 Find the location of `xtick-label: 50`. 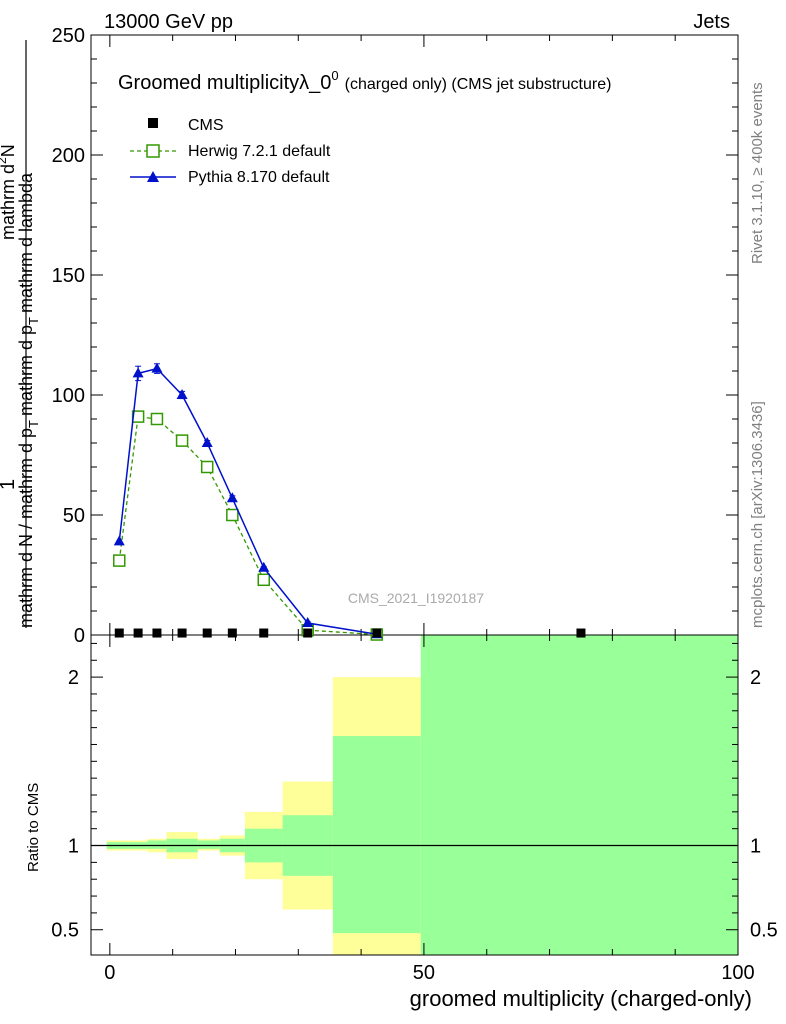

xtick-label: 50 is located at coordinates (424, 973).